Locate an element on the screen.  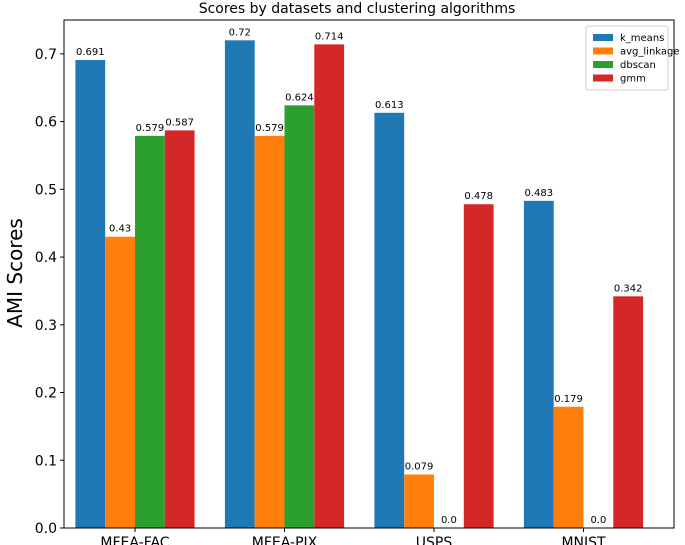
bar-value-label: 0.624 is located at coordinates (299, 97).